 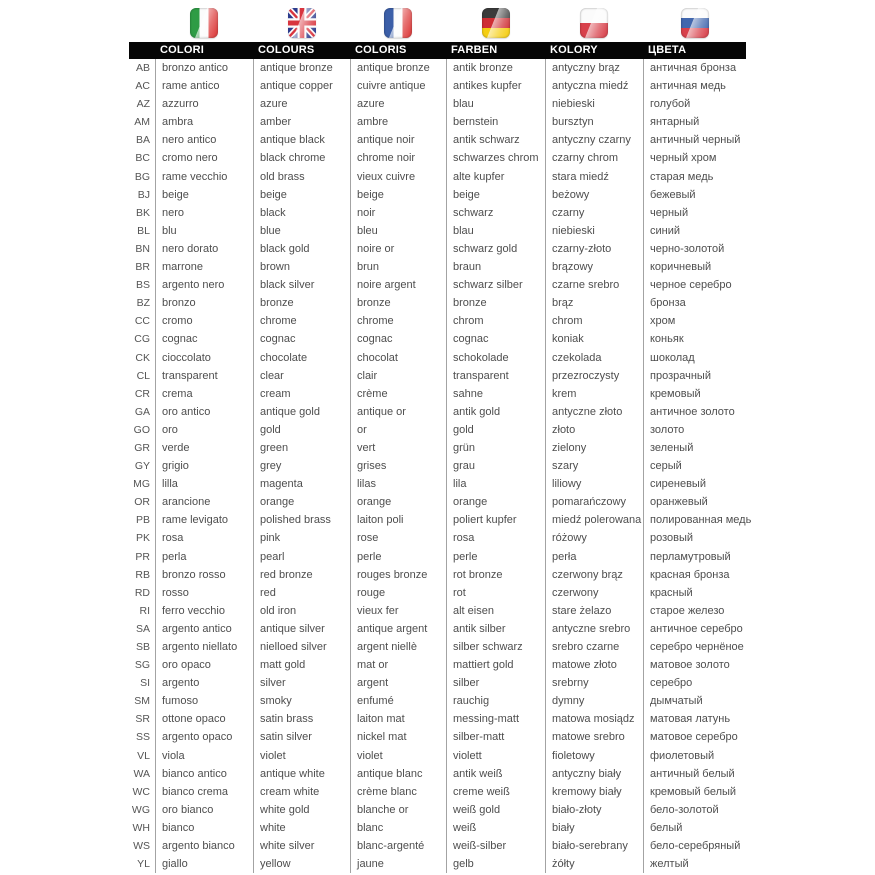 What do you see at coordinates (301, 556) in the screenshot?
I see `color-name-en: pearl` at bounding box center [301, 556].